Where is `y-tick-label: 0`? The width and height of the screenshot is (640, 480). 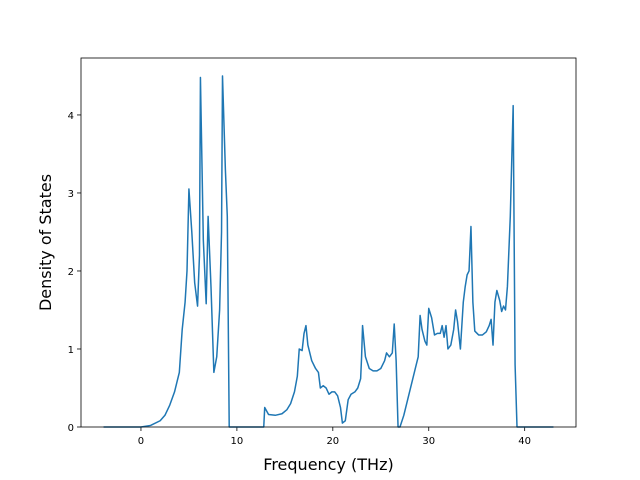 y-tick-label: 0 is located at coordinates (71, 428).